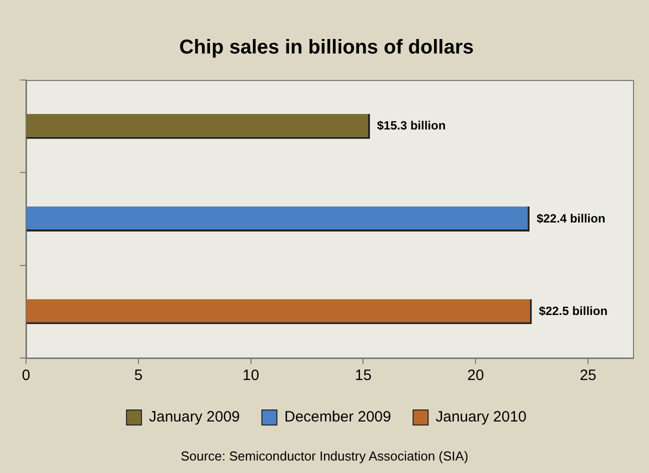  What do you see at coordinates (324, 456) in the screenshot?
I see `source-note: Source: Semiconductor Industry Association (SIA)` at bounding box center [324, 456].